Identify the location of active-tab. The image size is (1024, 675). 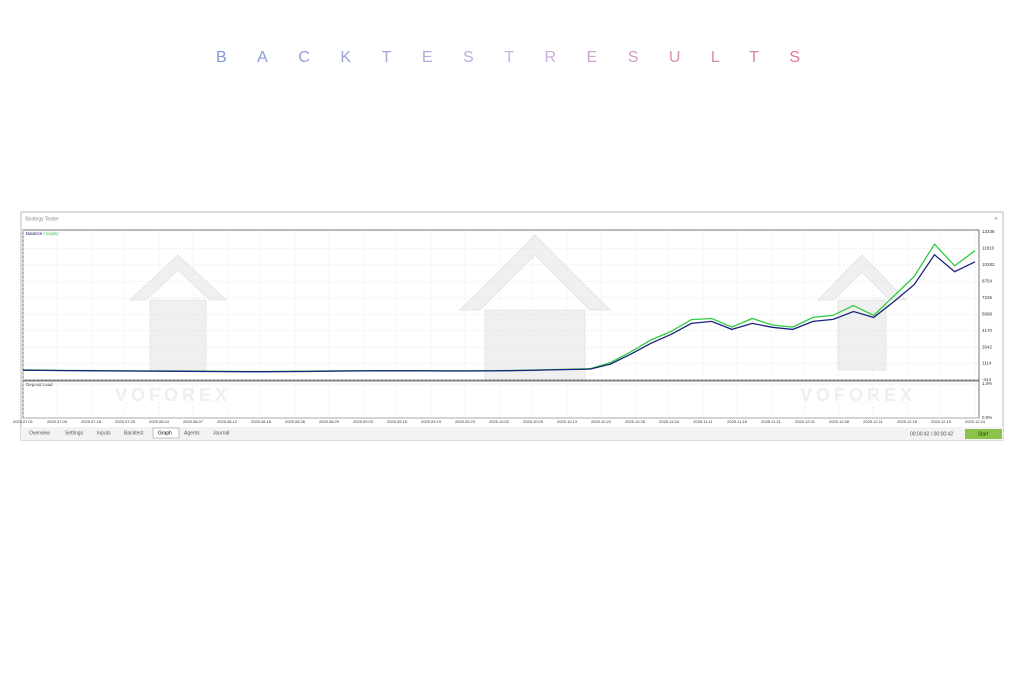
(166, 433).